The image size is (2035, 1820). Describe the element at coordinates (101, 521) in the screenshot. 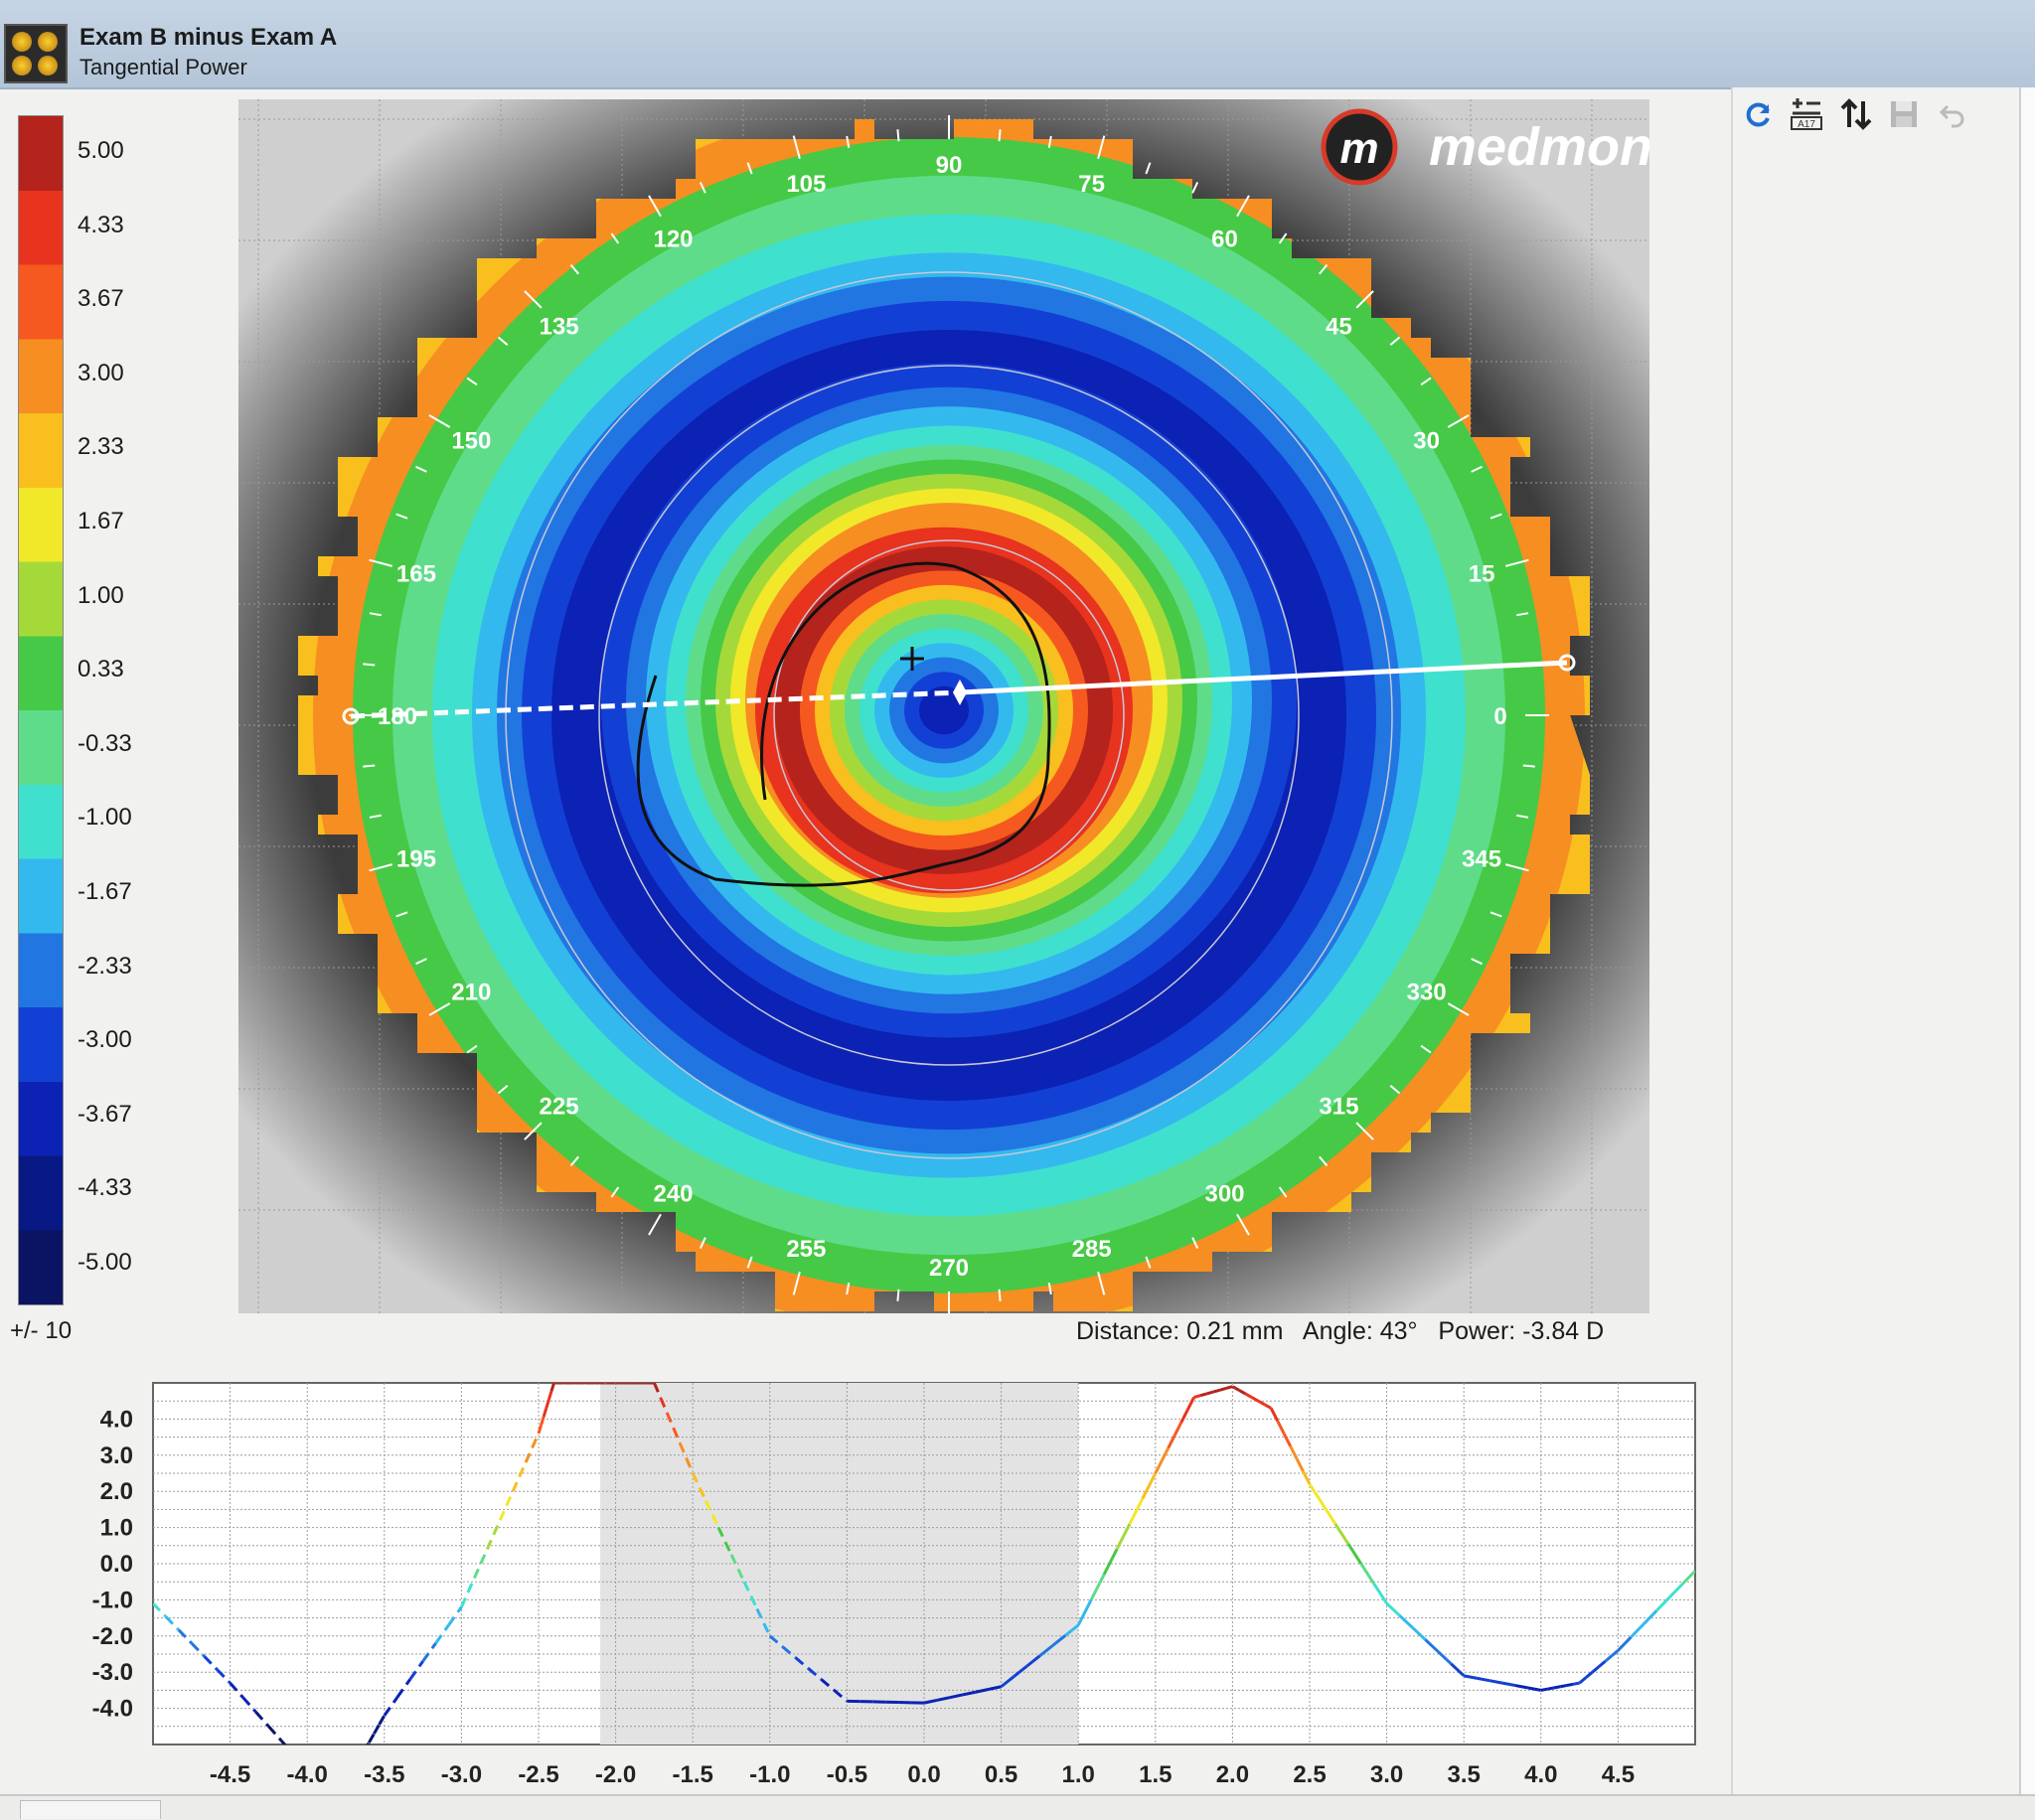

I see `color-scale-label: 1.67` at that location.